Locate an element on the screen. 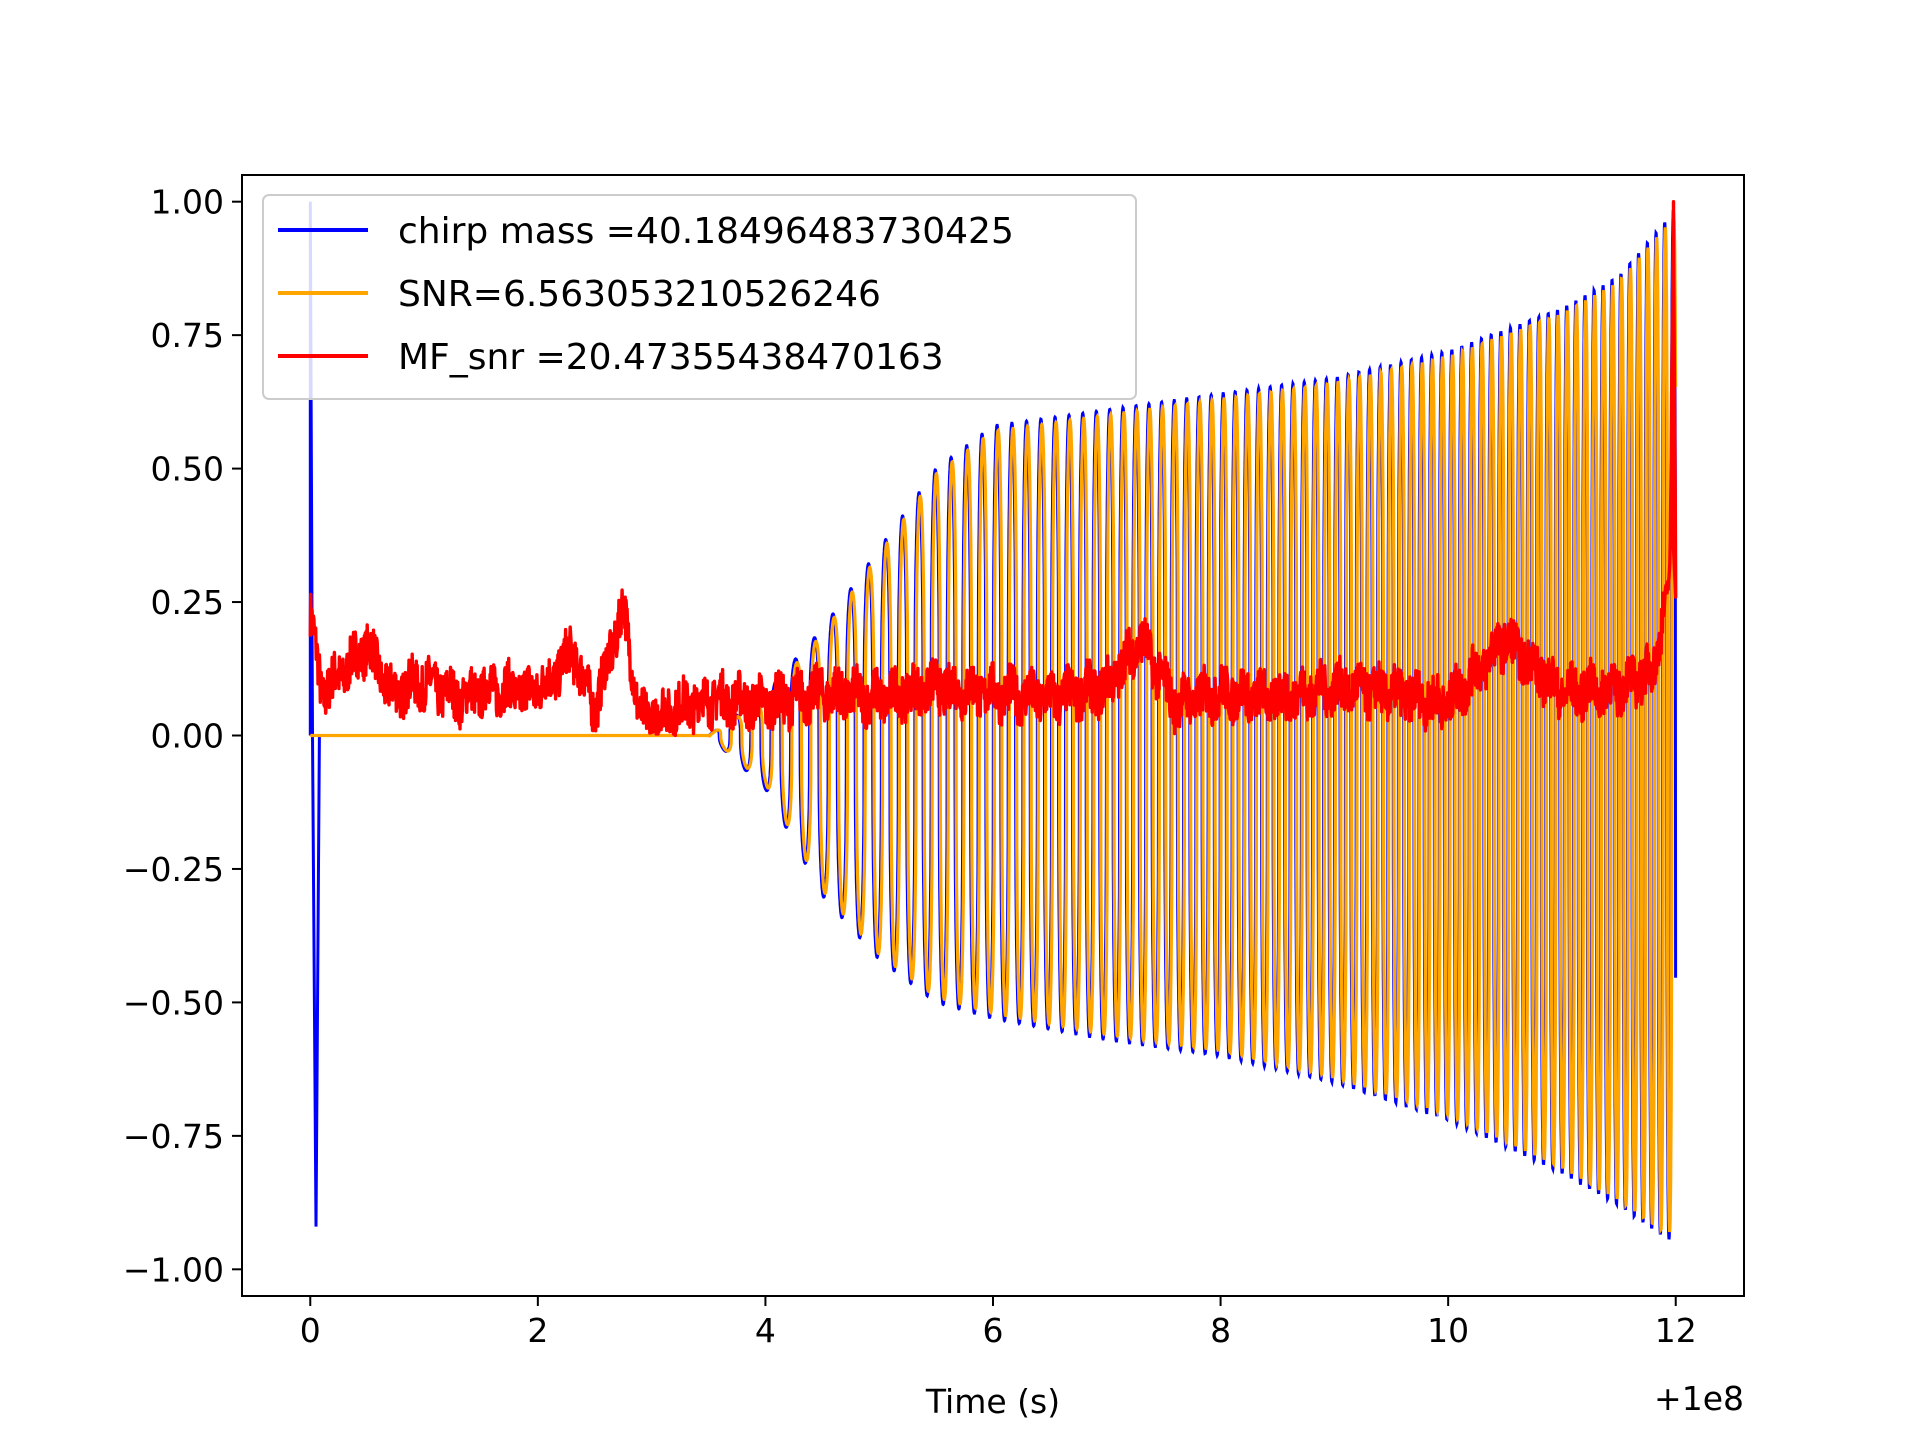 This screenshot has width=1920, height=1440. y-tick-label: 0.25 is located at coordinates (187, 602).